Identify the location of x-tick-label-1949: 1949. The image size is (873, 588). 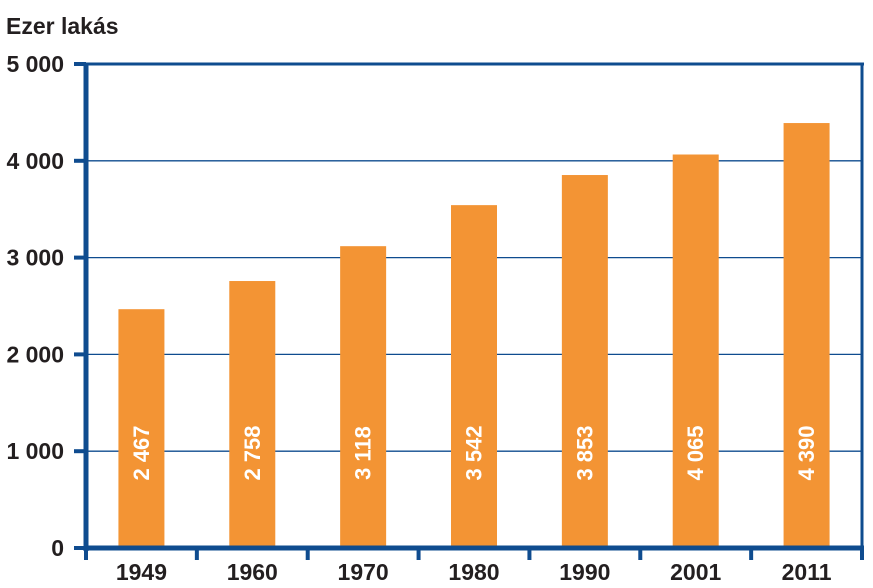
(141, 572).